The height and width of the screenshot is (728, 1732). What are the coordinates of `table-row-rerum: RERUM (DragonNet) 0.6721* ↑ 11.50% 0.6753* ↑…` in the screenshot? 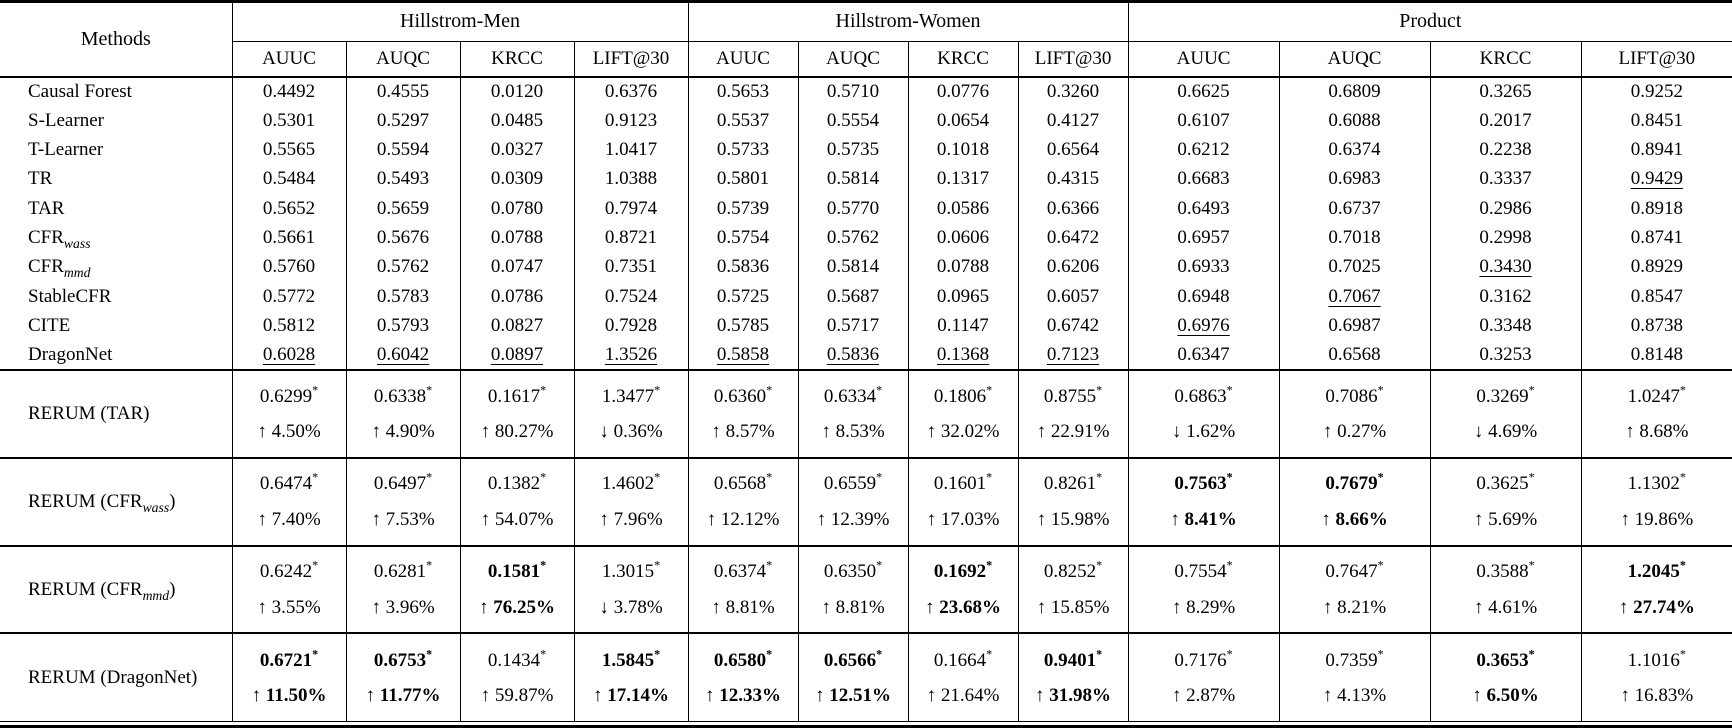 It's located at (866, 677).